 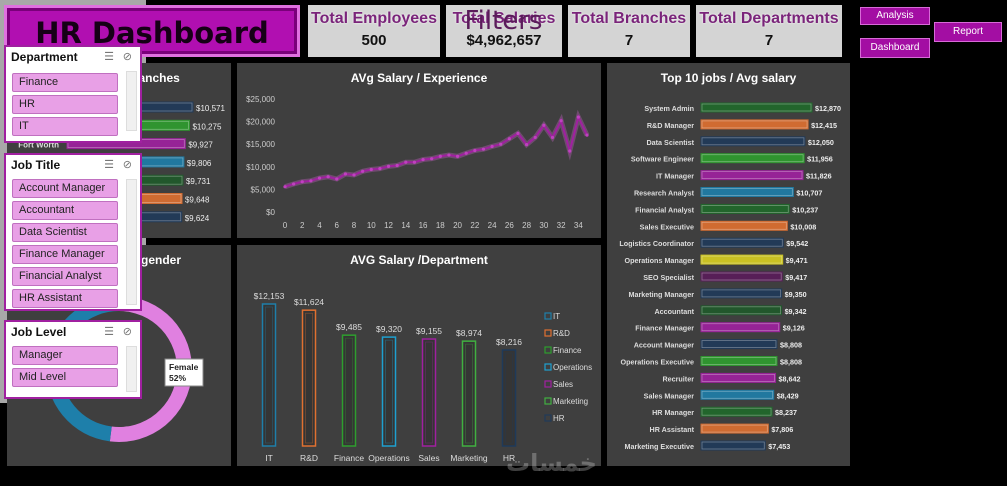 What do you see at coordinates (559, 418) in the screenshot?
I see `legend-label: HR` at bounding box center [559, 418].